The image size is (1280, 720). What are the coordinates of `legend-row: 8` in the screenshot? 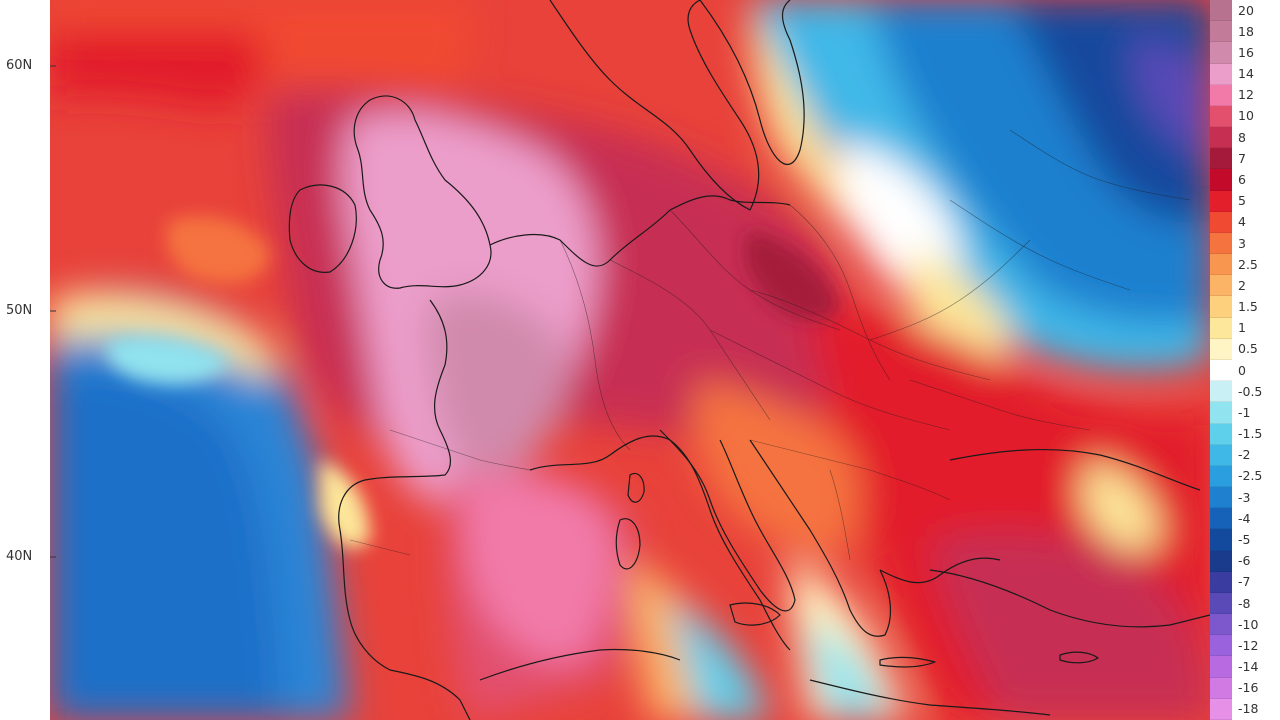 It's located at (1245, 138).